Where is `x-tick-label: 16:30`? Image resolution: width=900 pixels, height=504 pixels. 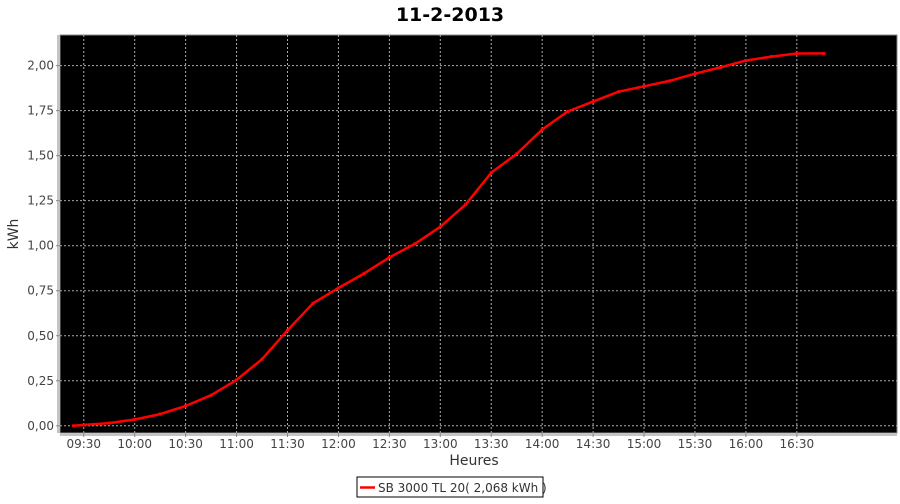 x-tick-label: 16:30 is located at coordinates (797, 444).